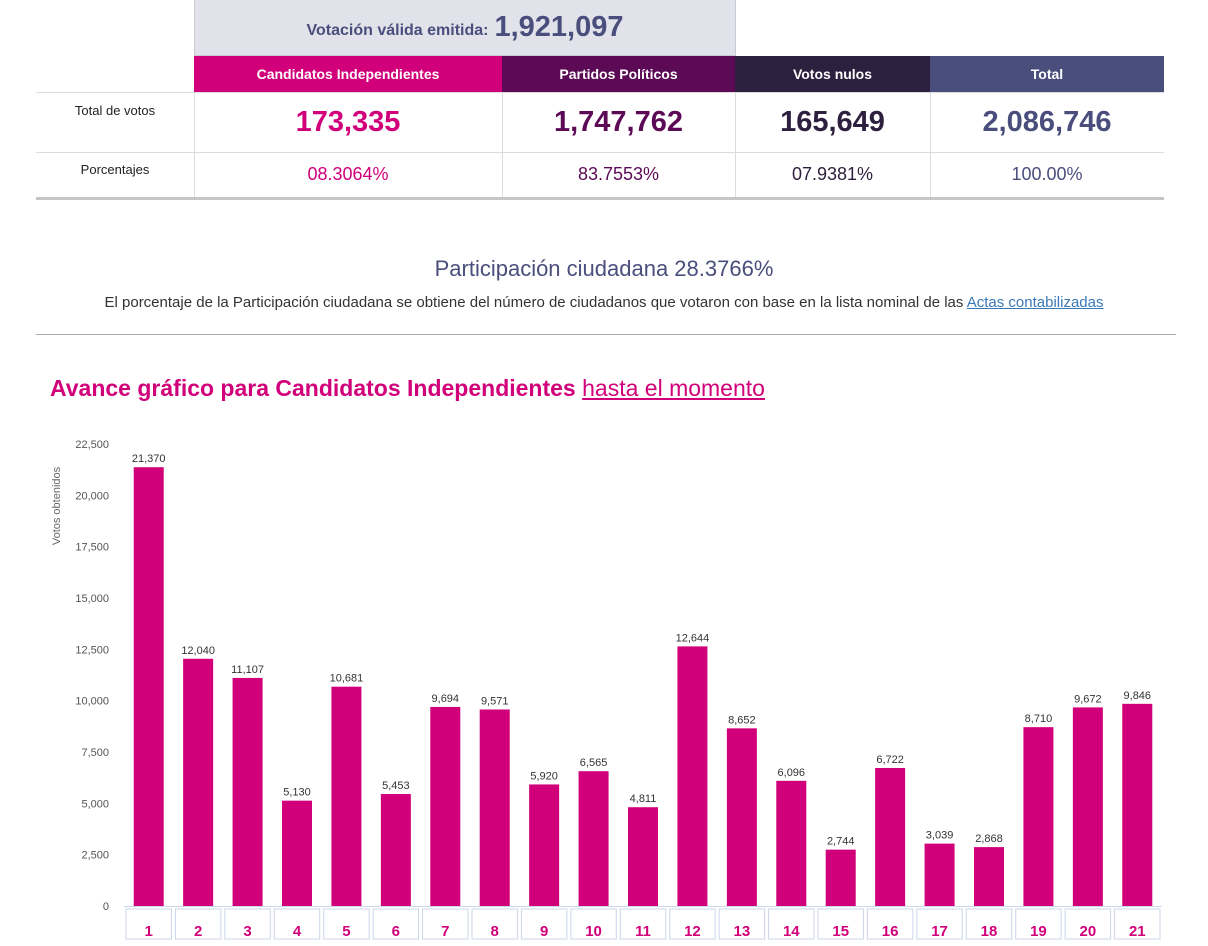  Describe the element at coordinates (618, 174) in the screenshot. I see `pct-partidos: 83.7553%` at that location.